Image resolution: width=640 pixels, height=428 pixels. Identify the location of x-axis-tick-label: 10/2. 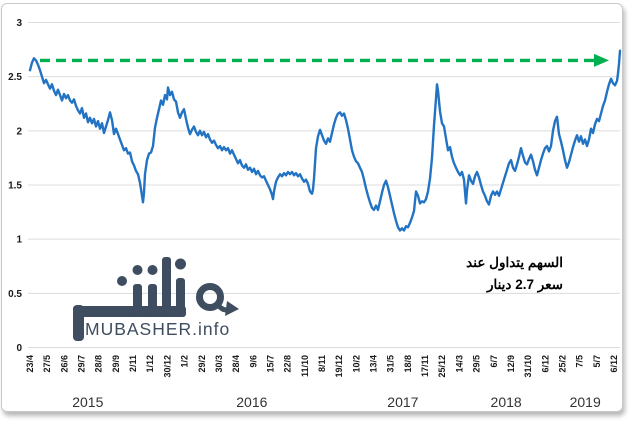
(356, 364).